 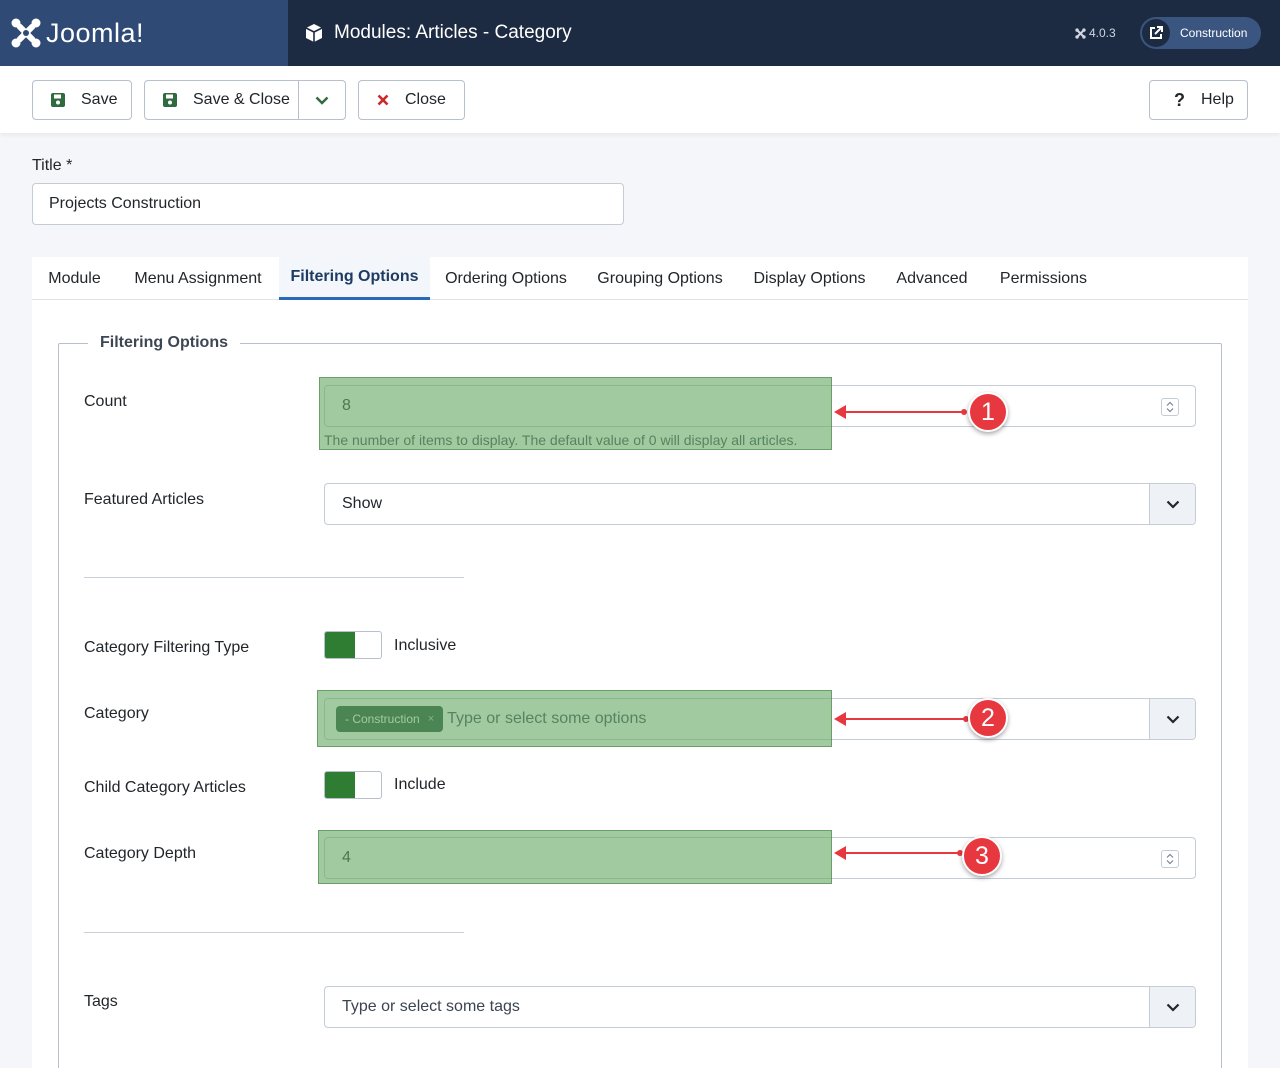 What do you see at coordinates (760, 1007) in the screenshot?
I see `tags-select: Type or select some tags` at bounding box center [760, 1007].